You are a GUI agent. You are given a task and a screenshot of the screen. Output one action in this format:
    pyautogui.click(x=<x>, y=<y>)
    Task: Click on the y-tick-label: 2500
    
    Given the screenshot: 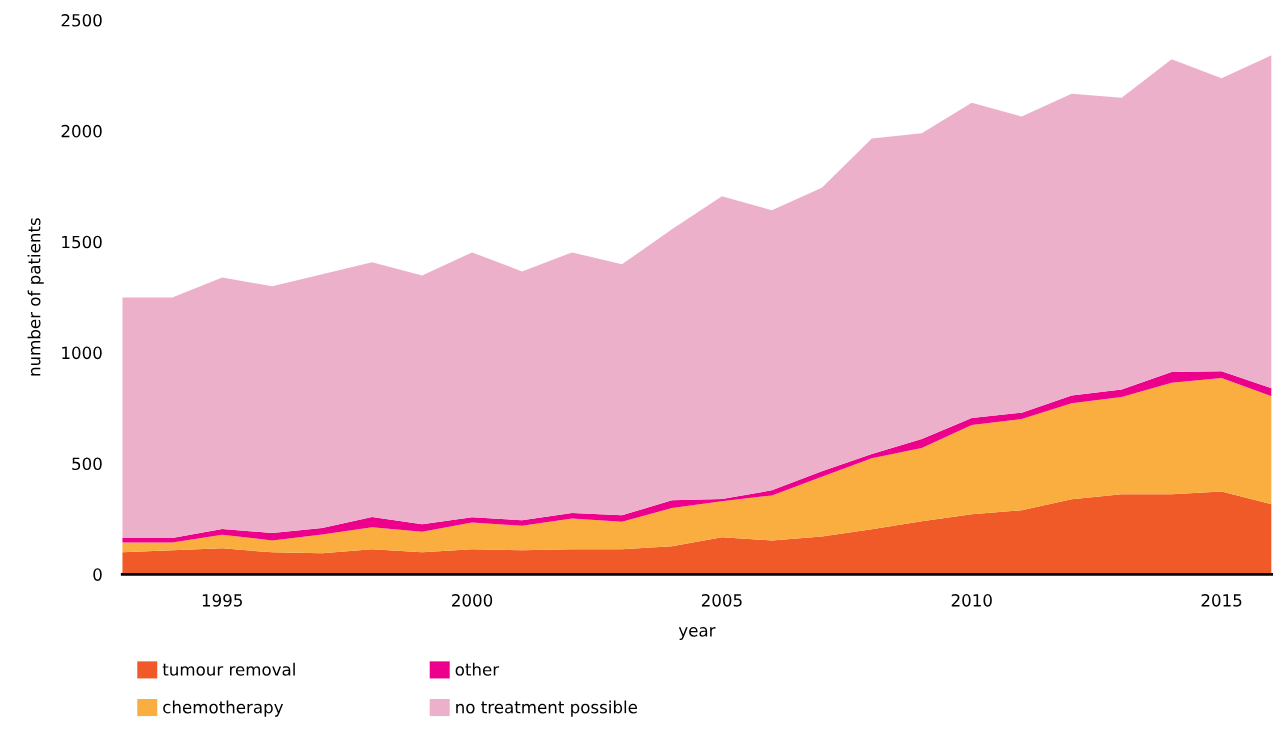 What is the action you would take?
    pyautogui.click(x=81, y=20)
    